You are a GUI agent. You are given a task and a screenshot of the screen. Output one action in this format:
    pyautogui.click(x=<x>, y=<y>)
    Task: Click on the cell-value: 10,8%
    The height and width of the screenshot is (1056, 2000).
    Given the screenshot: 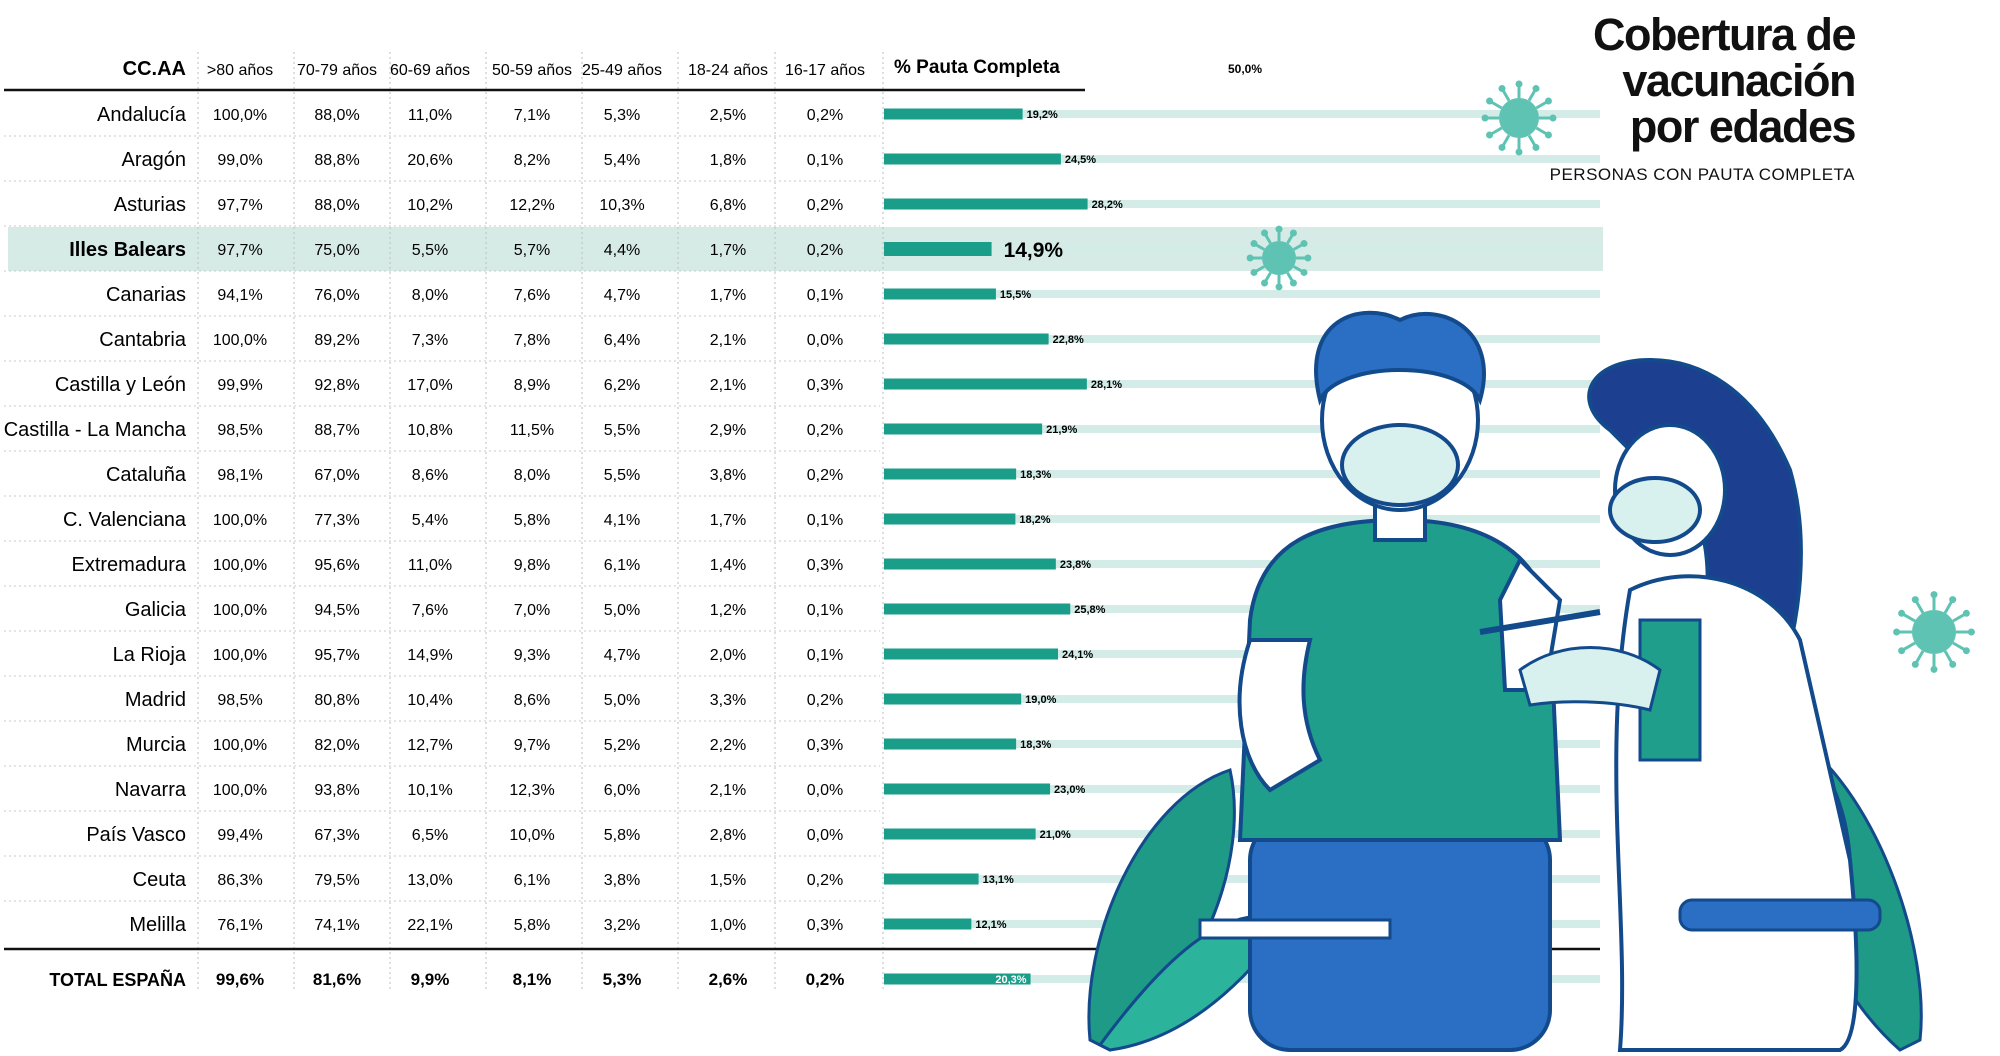 What is the action you would take?
    pyautogui.click(x=429, y=430)
    